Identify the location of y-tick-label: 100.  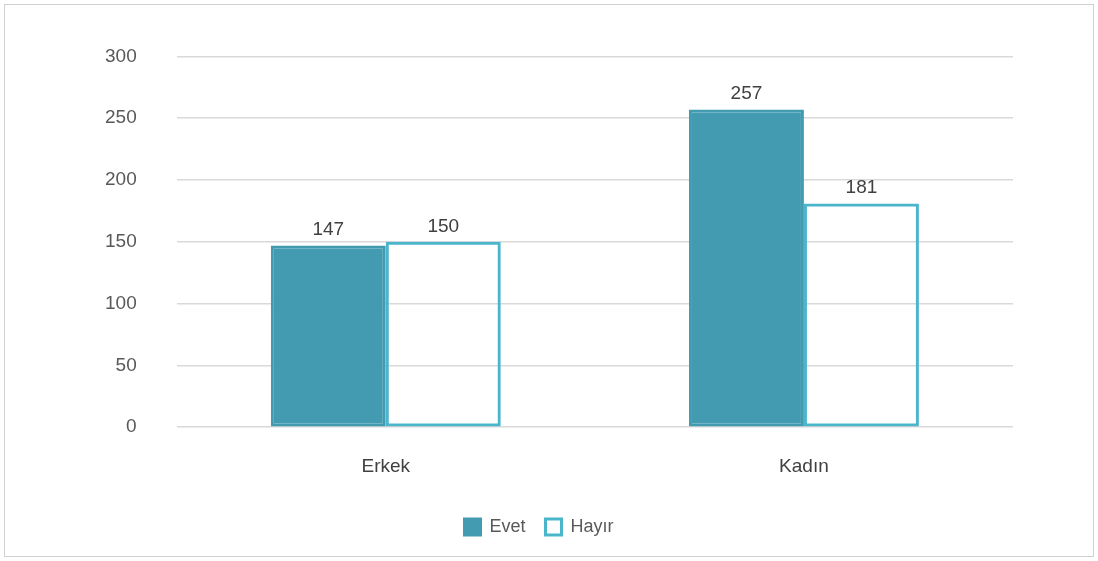
(121, 302).